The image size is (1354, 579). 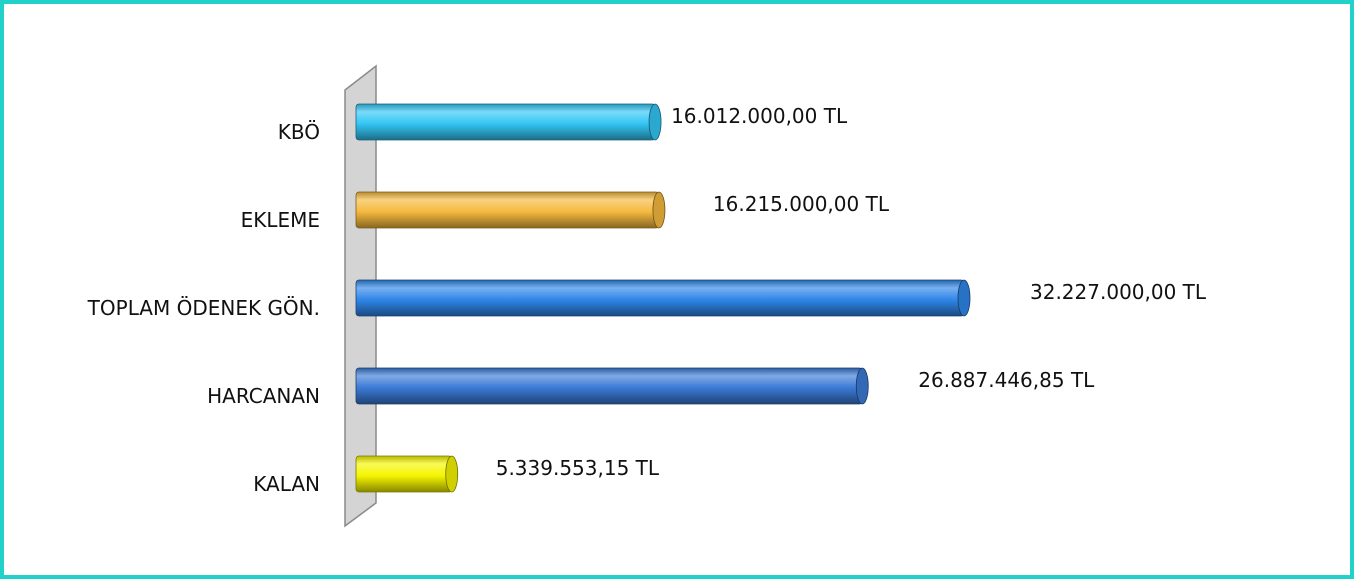 What do you see at coordinates (1006, 380) in the screenshot?
I see `data-label: 26.887.446,85 TL` at bounding box center [1006, 380].